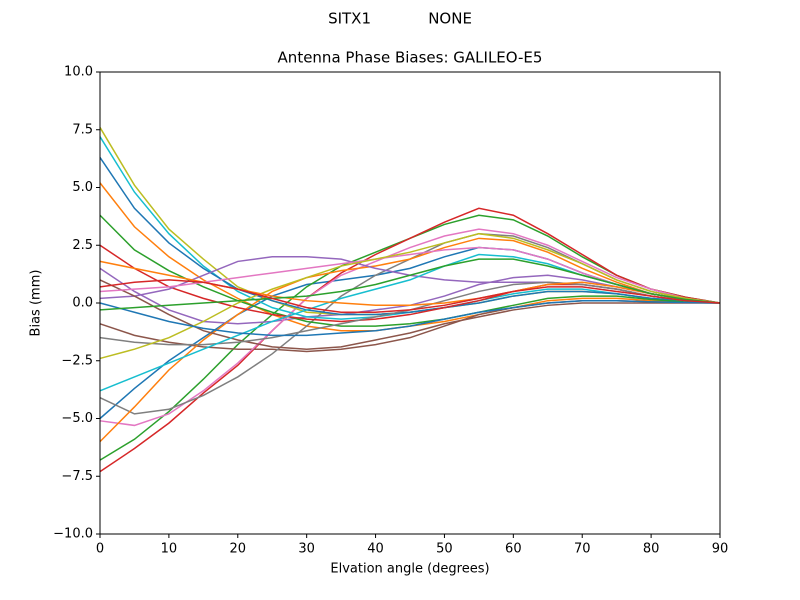 This screenshot has height=600, width=800. I want to click on x-tick-label: 30, so click(306, 549).